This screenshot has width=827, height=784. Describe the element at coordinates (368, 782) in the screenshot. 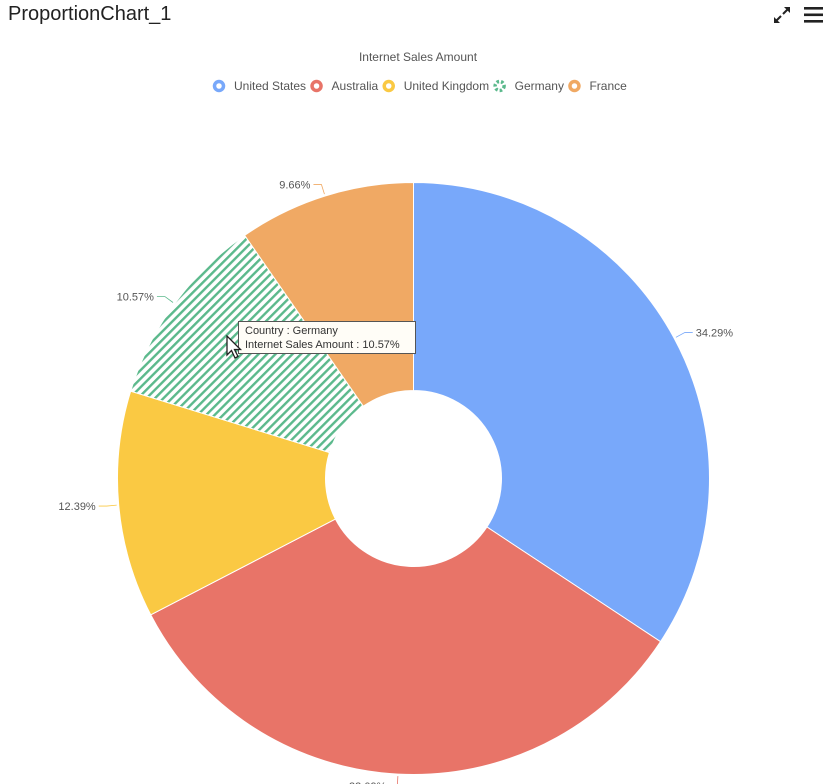

I see `data-label-australia: 33.09%` at that location.